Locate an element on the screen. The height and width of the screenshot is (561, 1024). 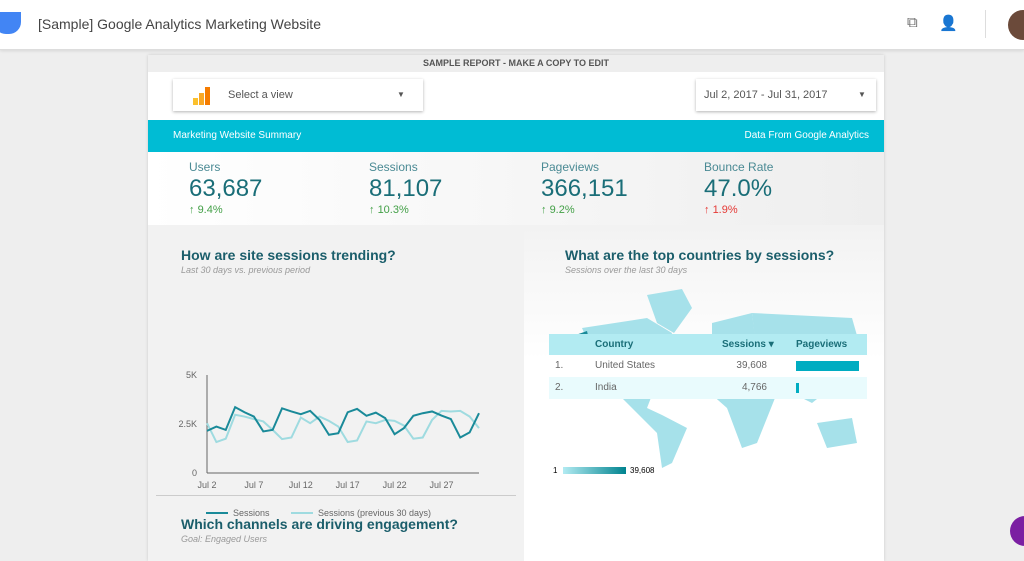
y-tick-label: 5K is located at coordinates (191, 375).